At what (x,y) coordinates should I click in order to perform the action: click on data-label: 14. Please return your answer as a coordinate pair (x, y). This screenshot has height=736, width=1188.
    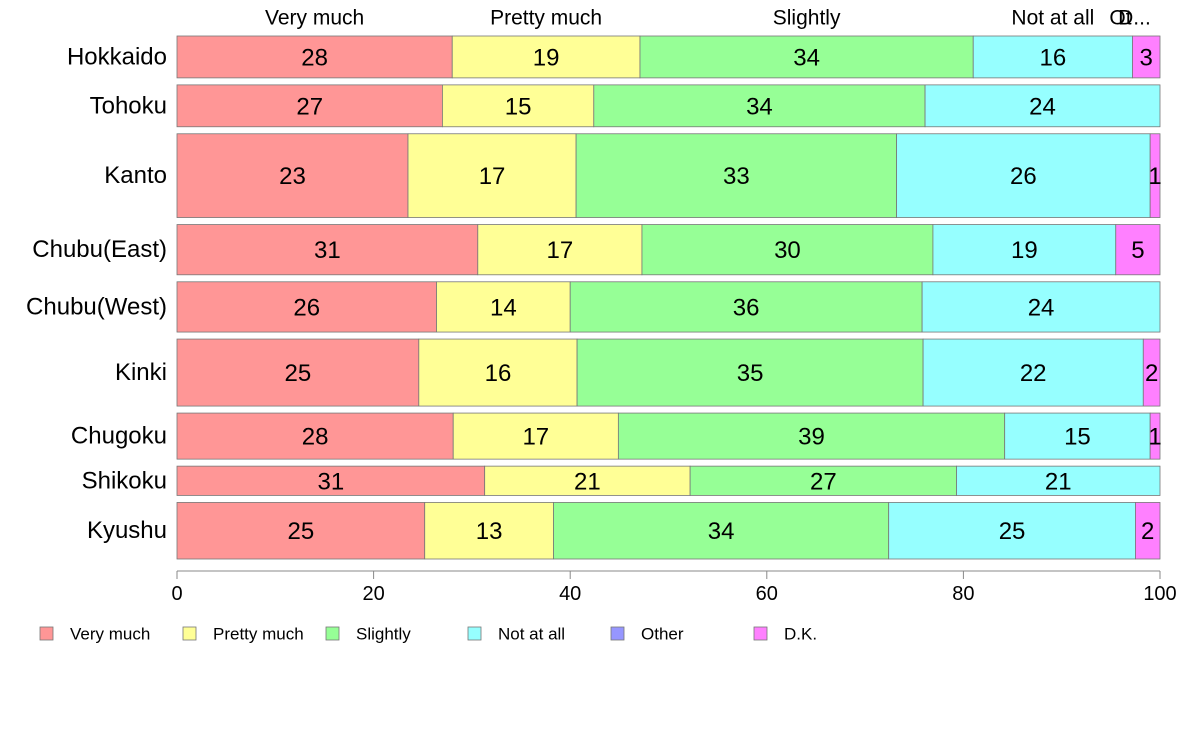
    Looking at the image, I should click on (503, 307).